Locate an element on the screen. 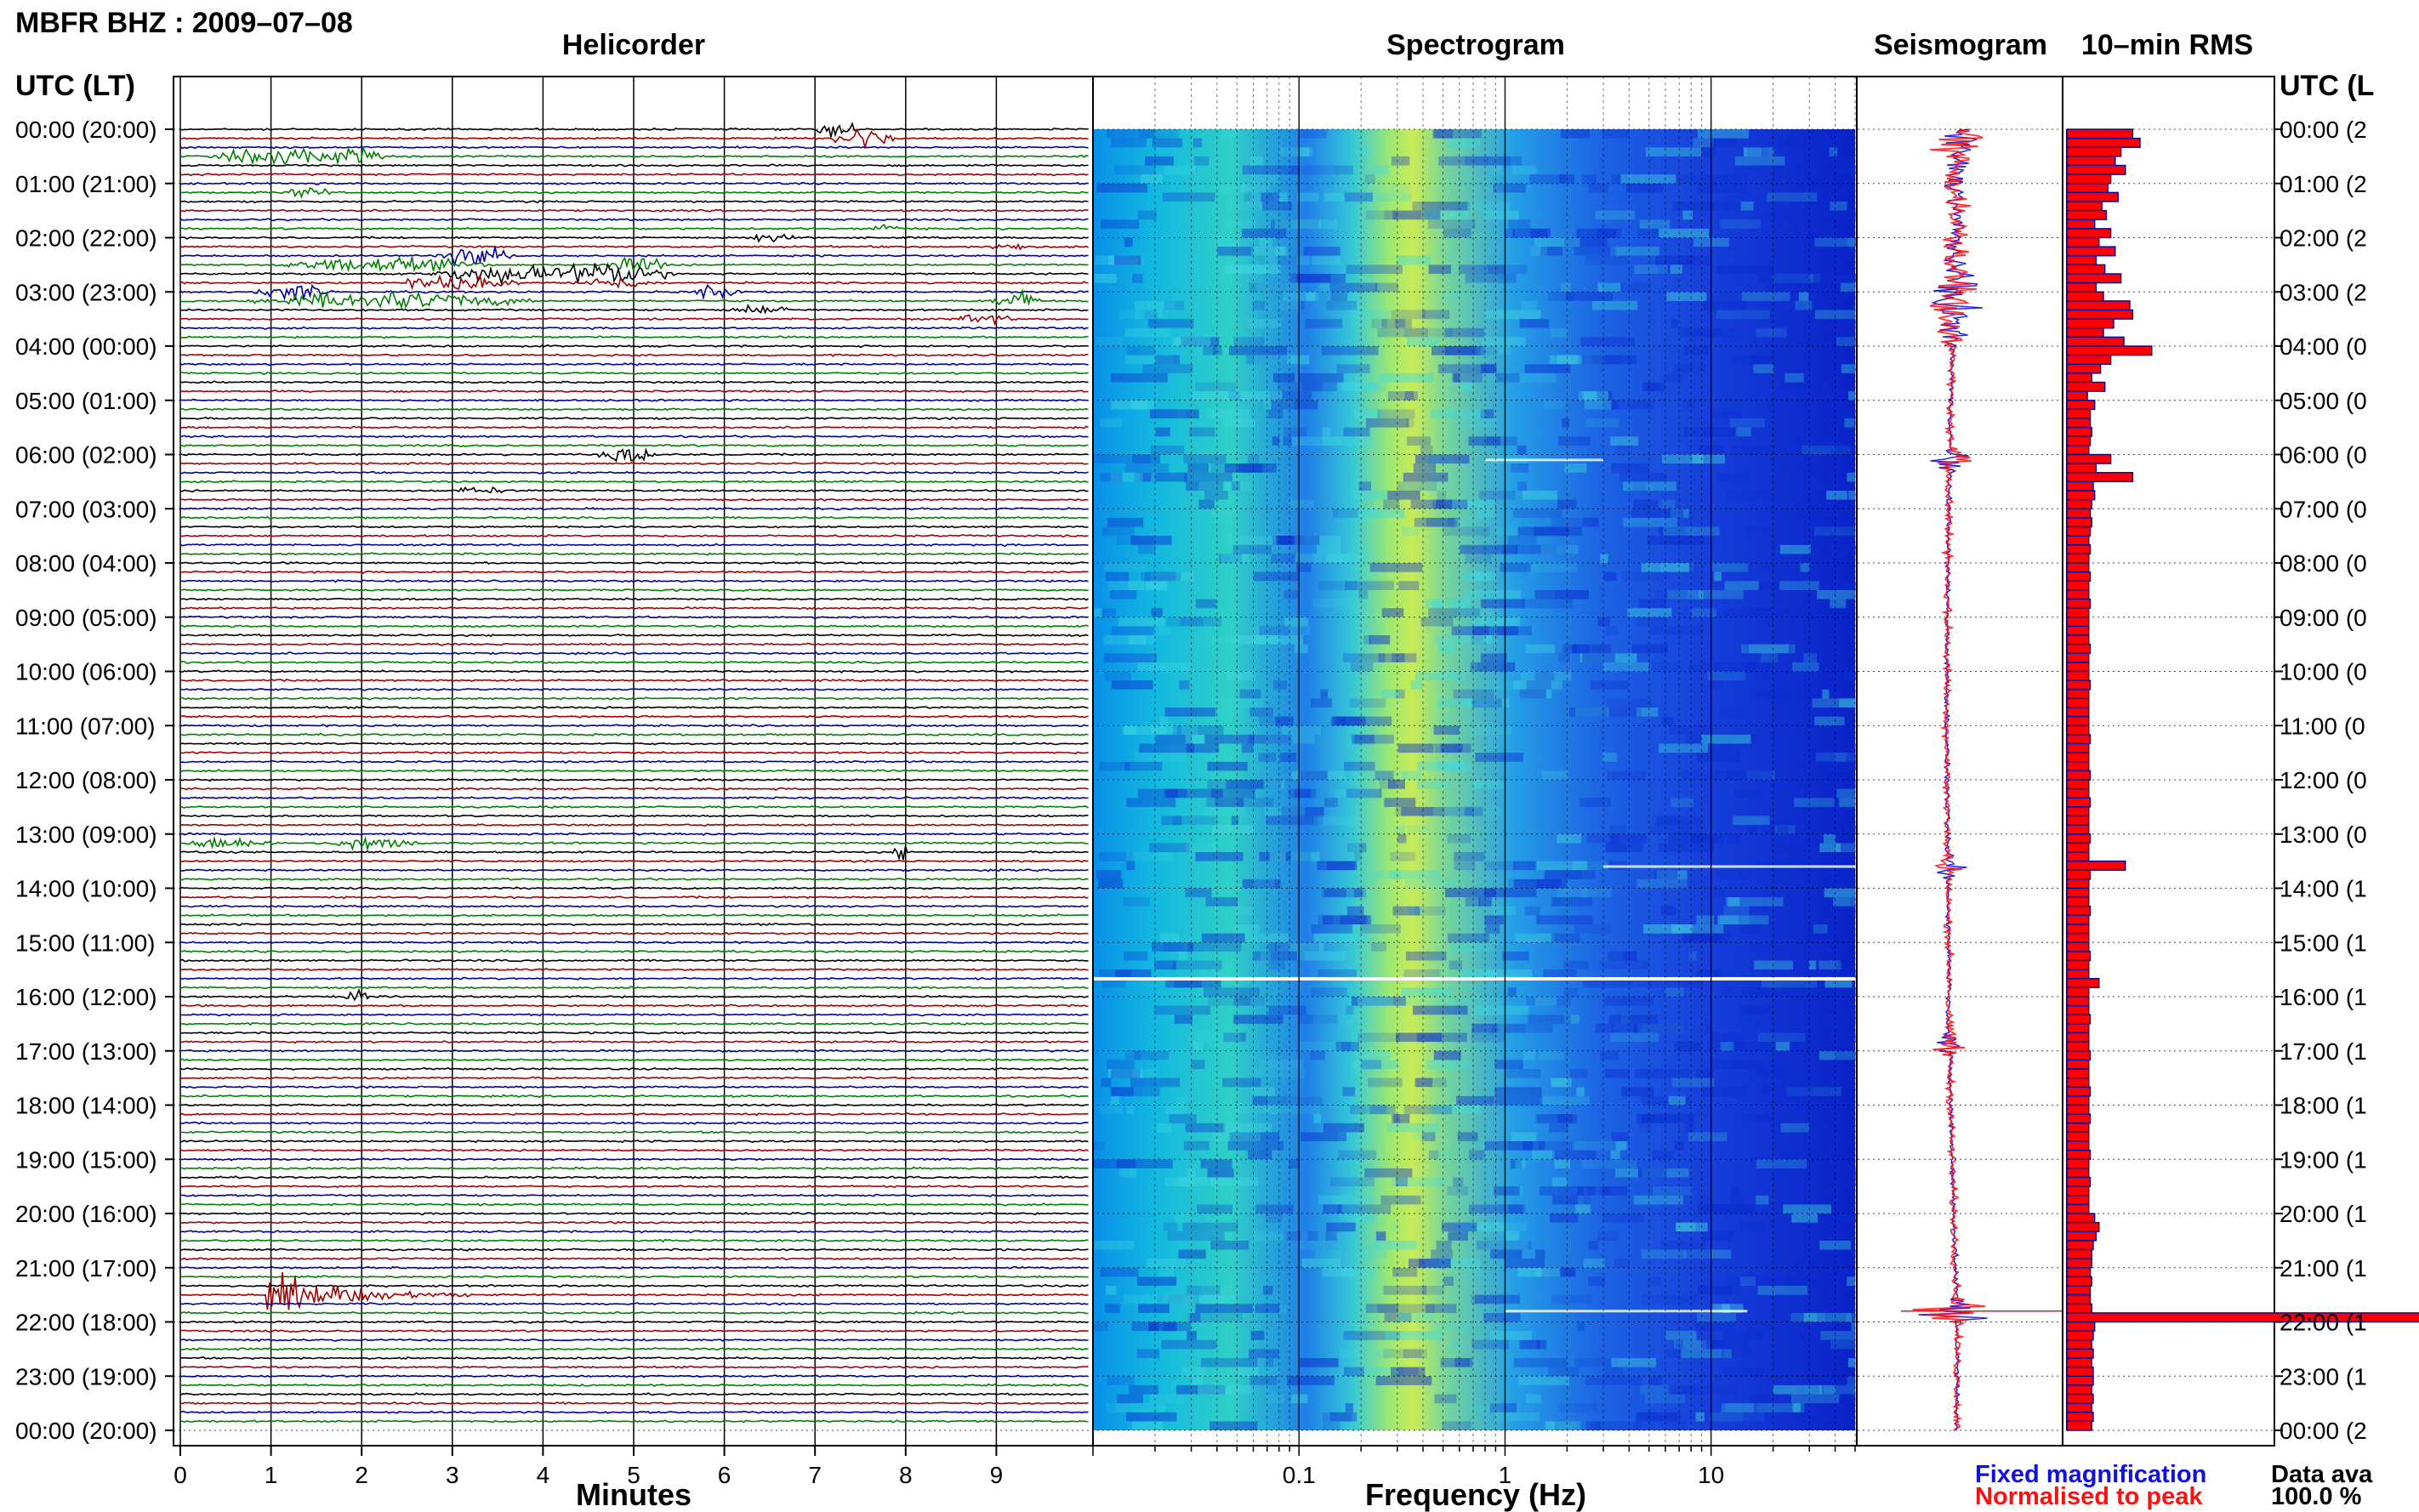  hour-label-left: 08:00 (04:00) is located at coordinates (86, 563).